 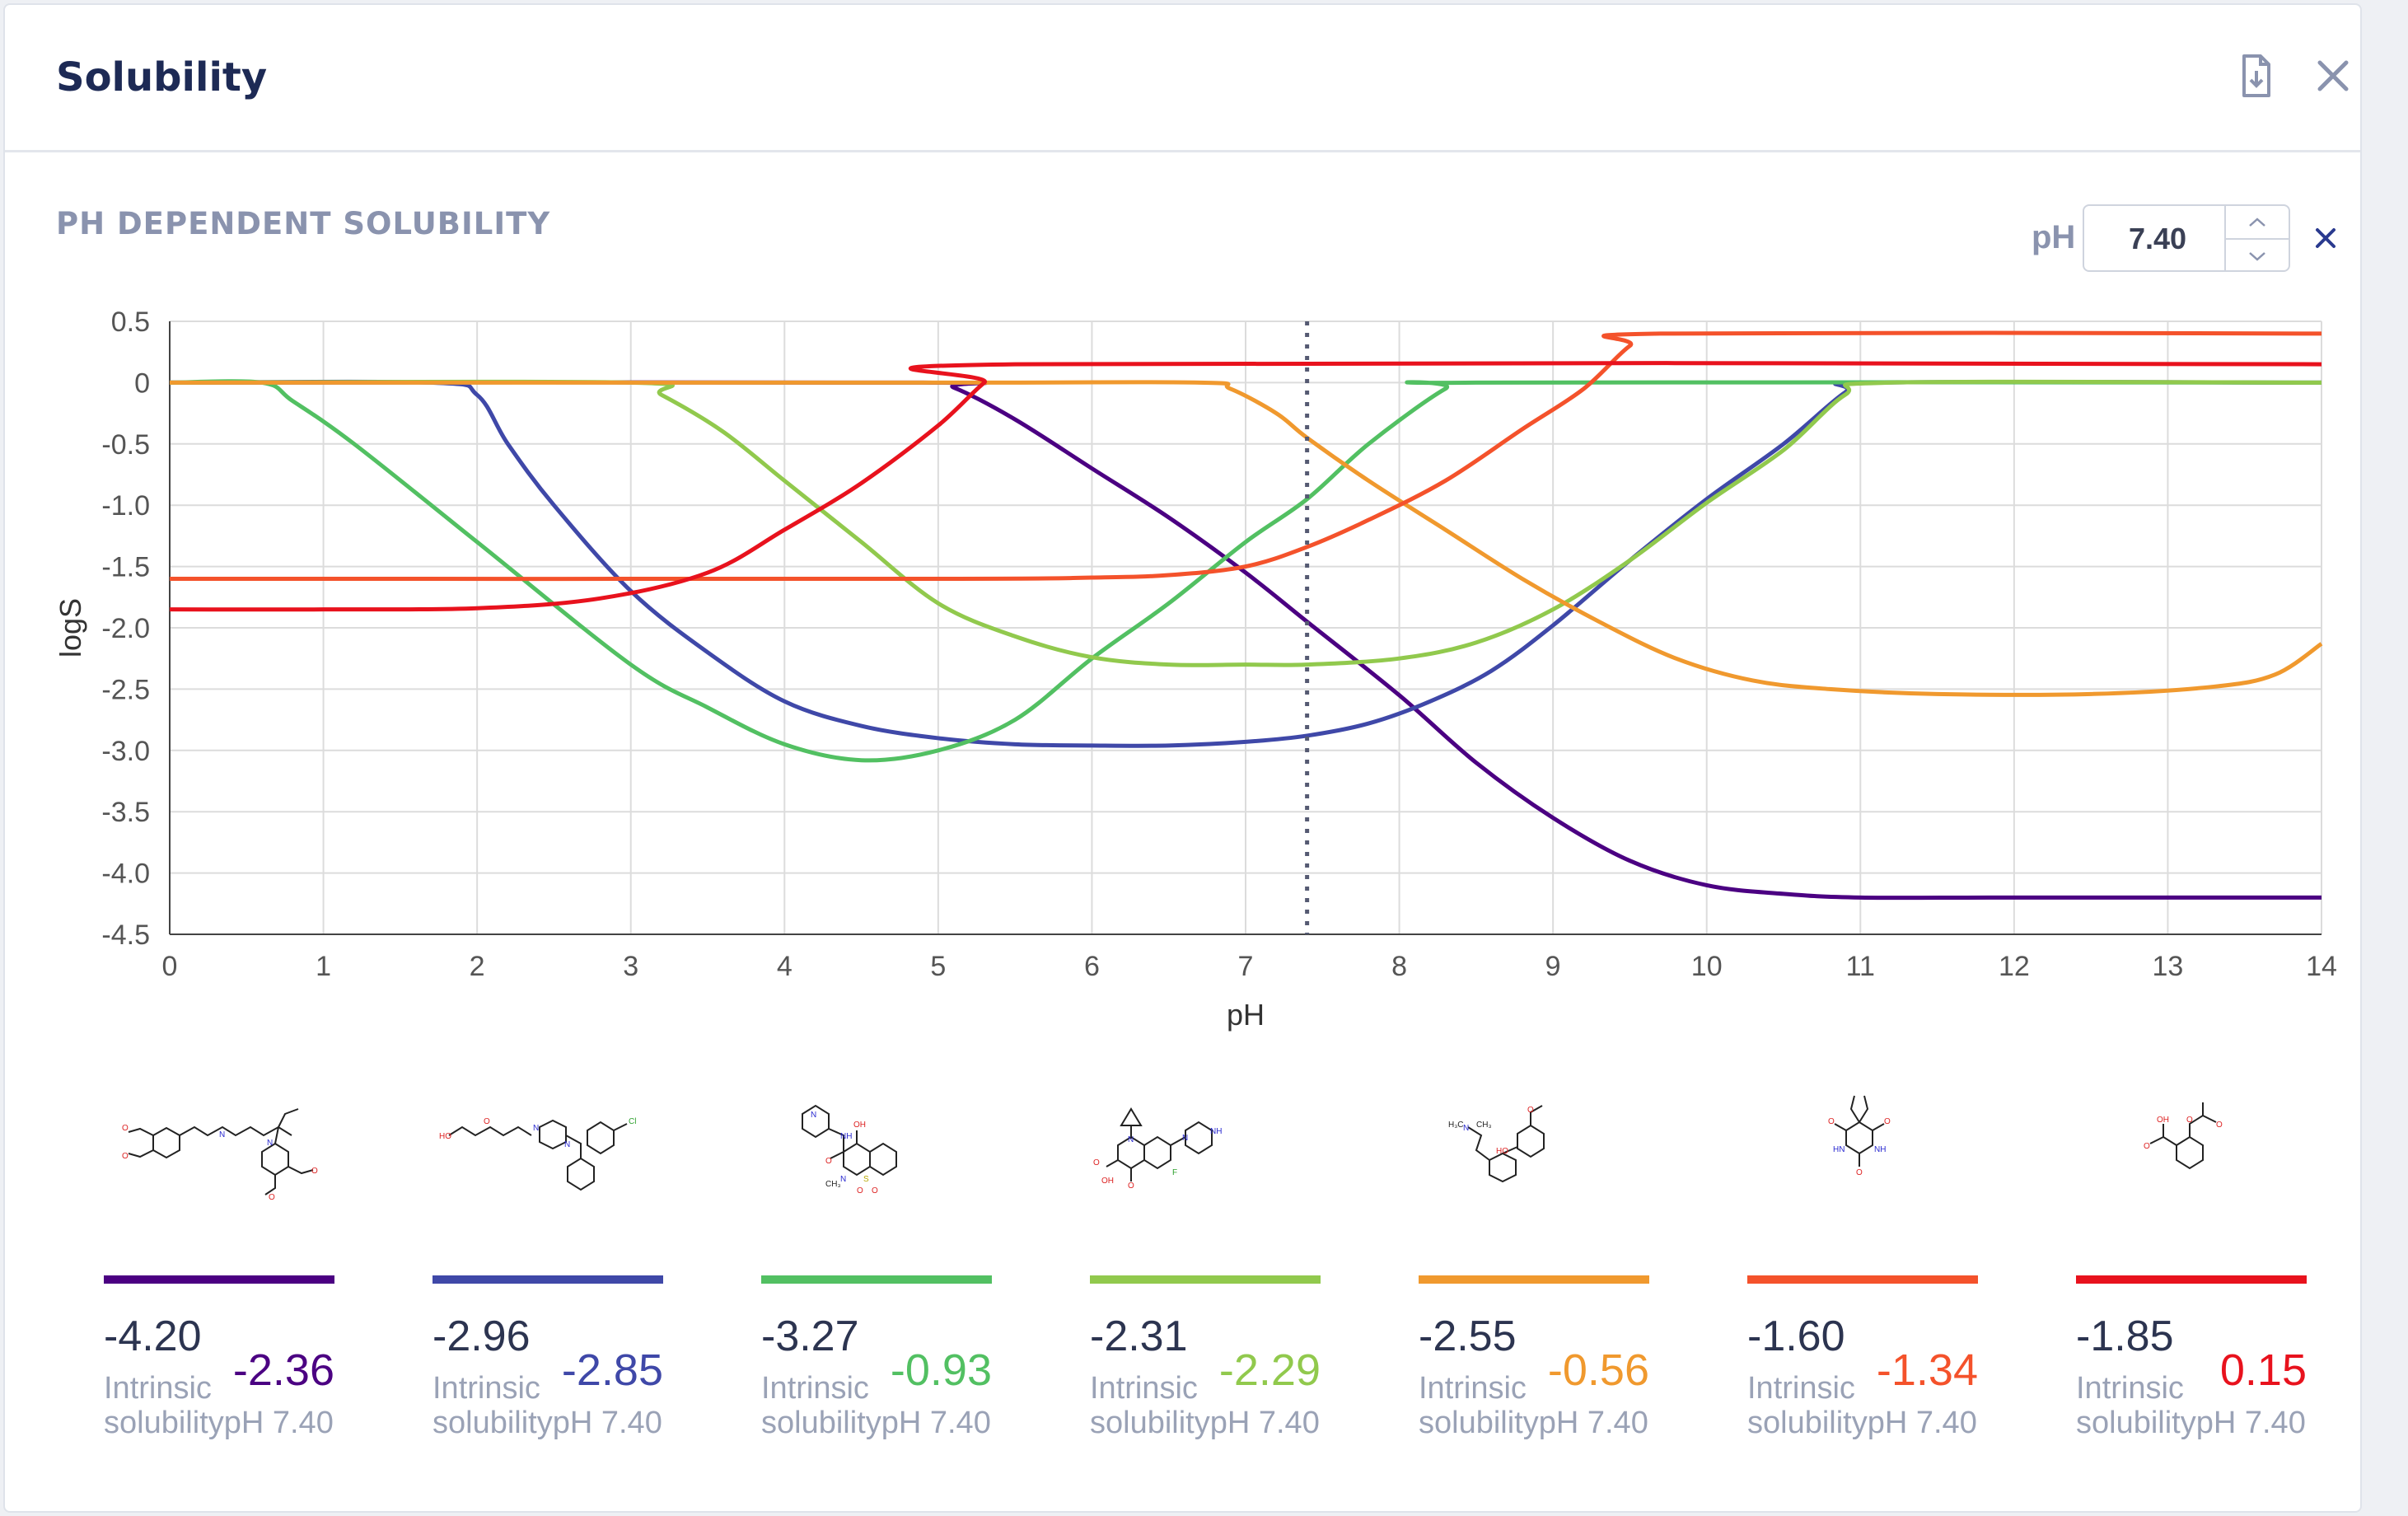 I want to click on svg-text: OH, so click(x=859, y=1125).